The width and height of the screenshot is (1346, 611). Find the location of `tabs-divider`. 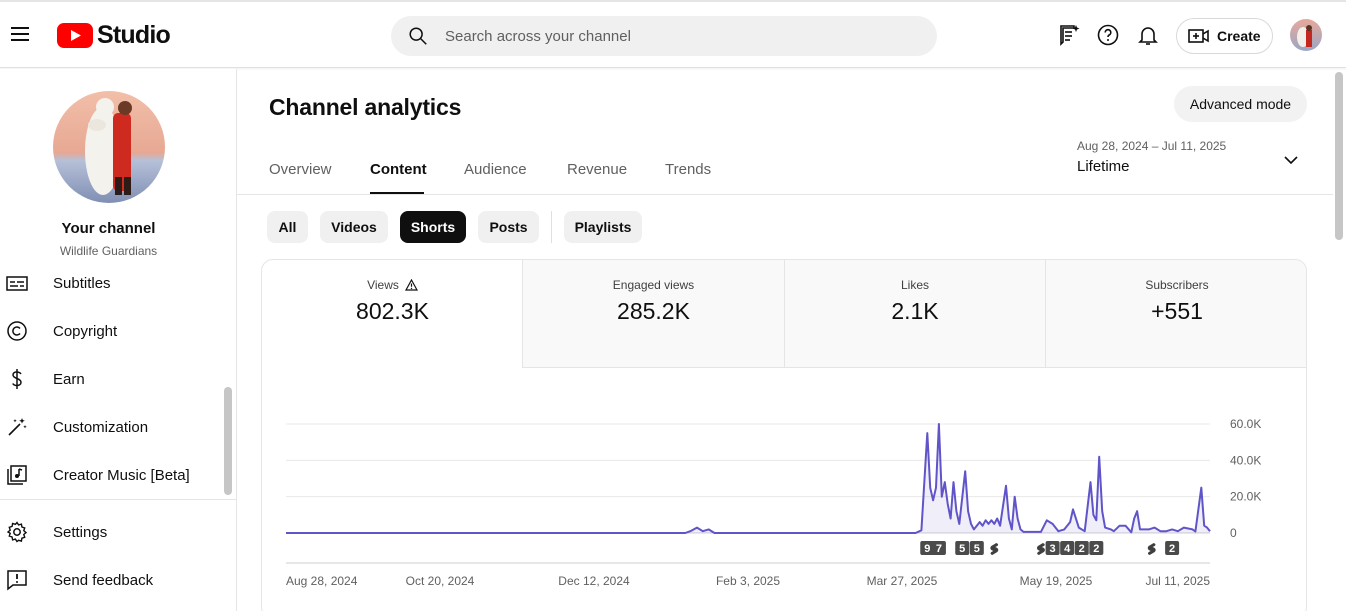

tabs-divider is located at coordinates (785, 194).